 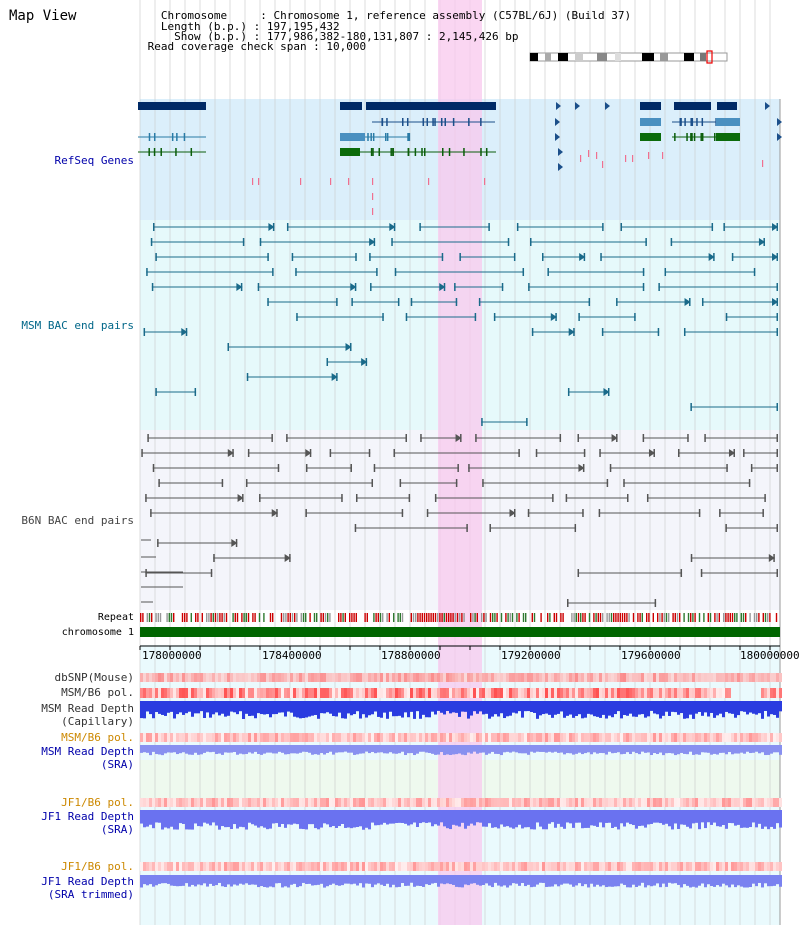 I want to click on msm-b6-pol-label-2: MSM/B6 pol., so click(x=97, y=737).